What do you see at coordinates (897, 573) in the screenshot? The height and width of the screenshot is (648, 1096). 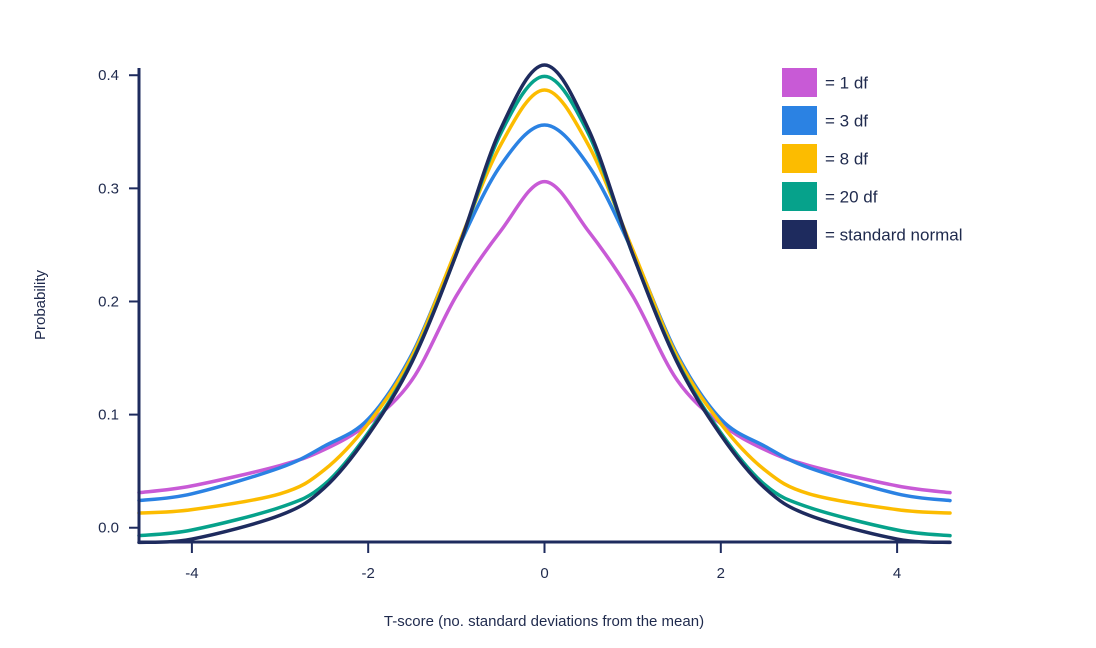 I see `x-tick-label: 4` at bounding box center [897, 573].